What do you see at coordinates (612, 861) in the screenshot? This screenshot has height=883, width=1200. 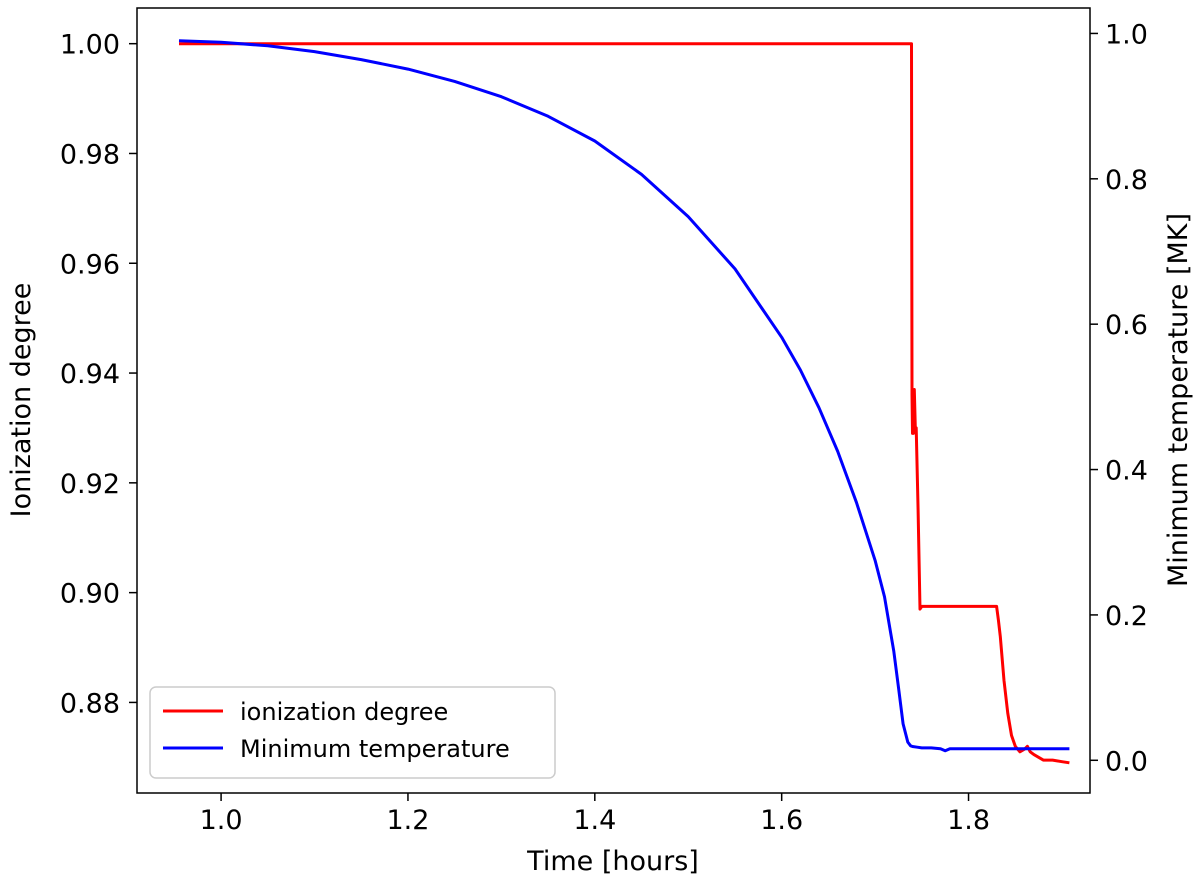 I see `x-axis-title: Time [hours]` at bounding box center [612, 861].